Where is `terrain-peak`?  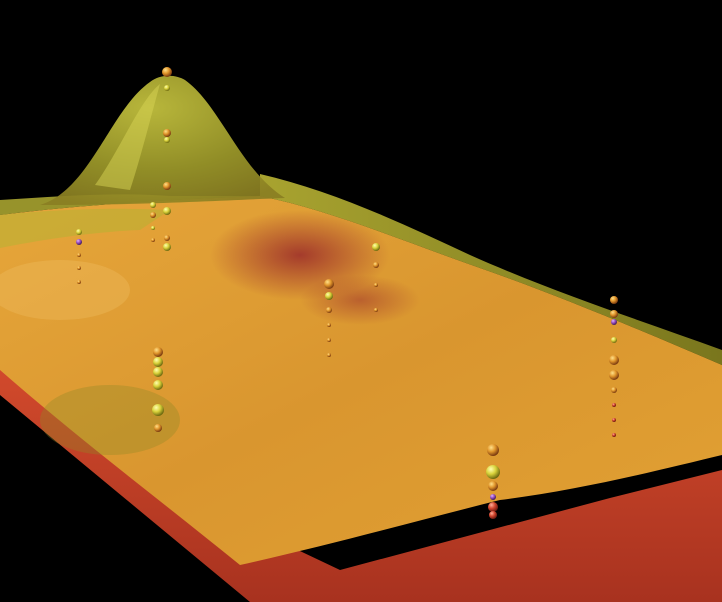
terrain-peak is located at coordinates (162, 140).